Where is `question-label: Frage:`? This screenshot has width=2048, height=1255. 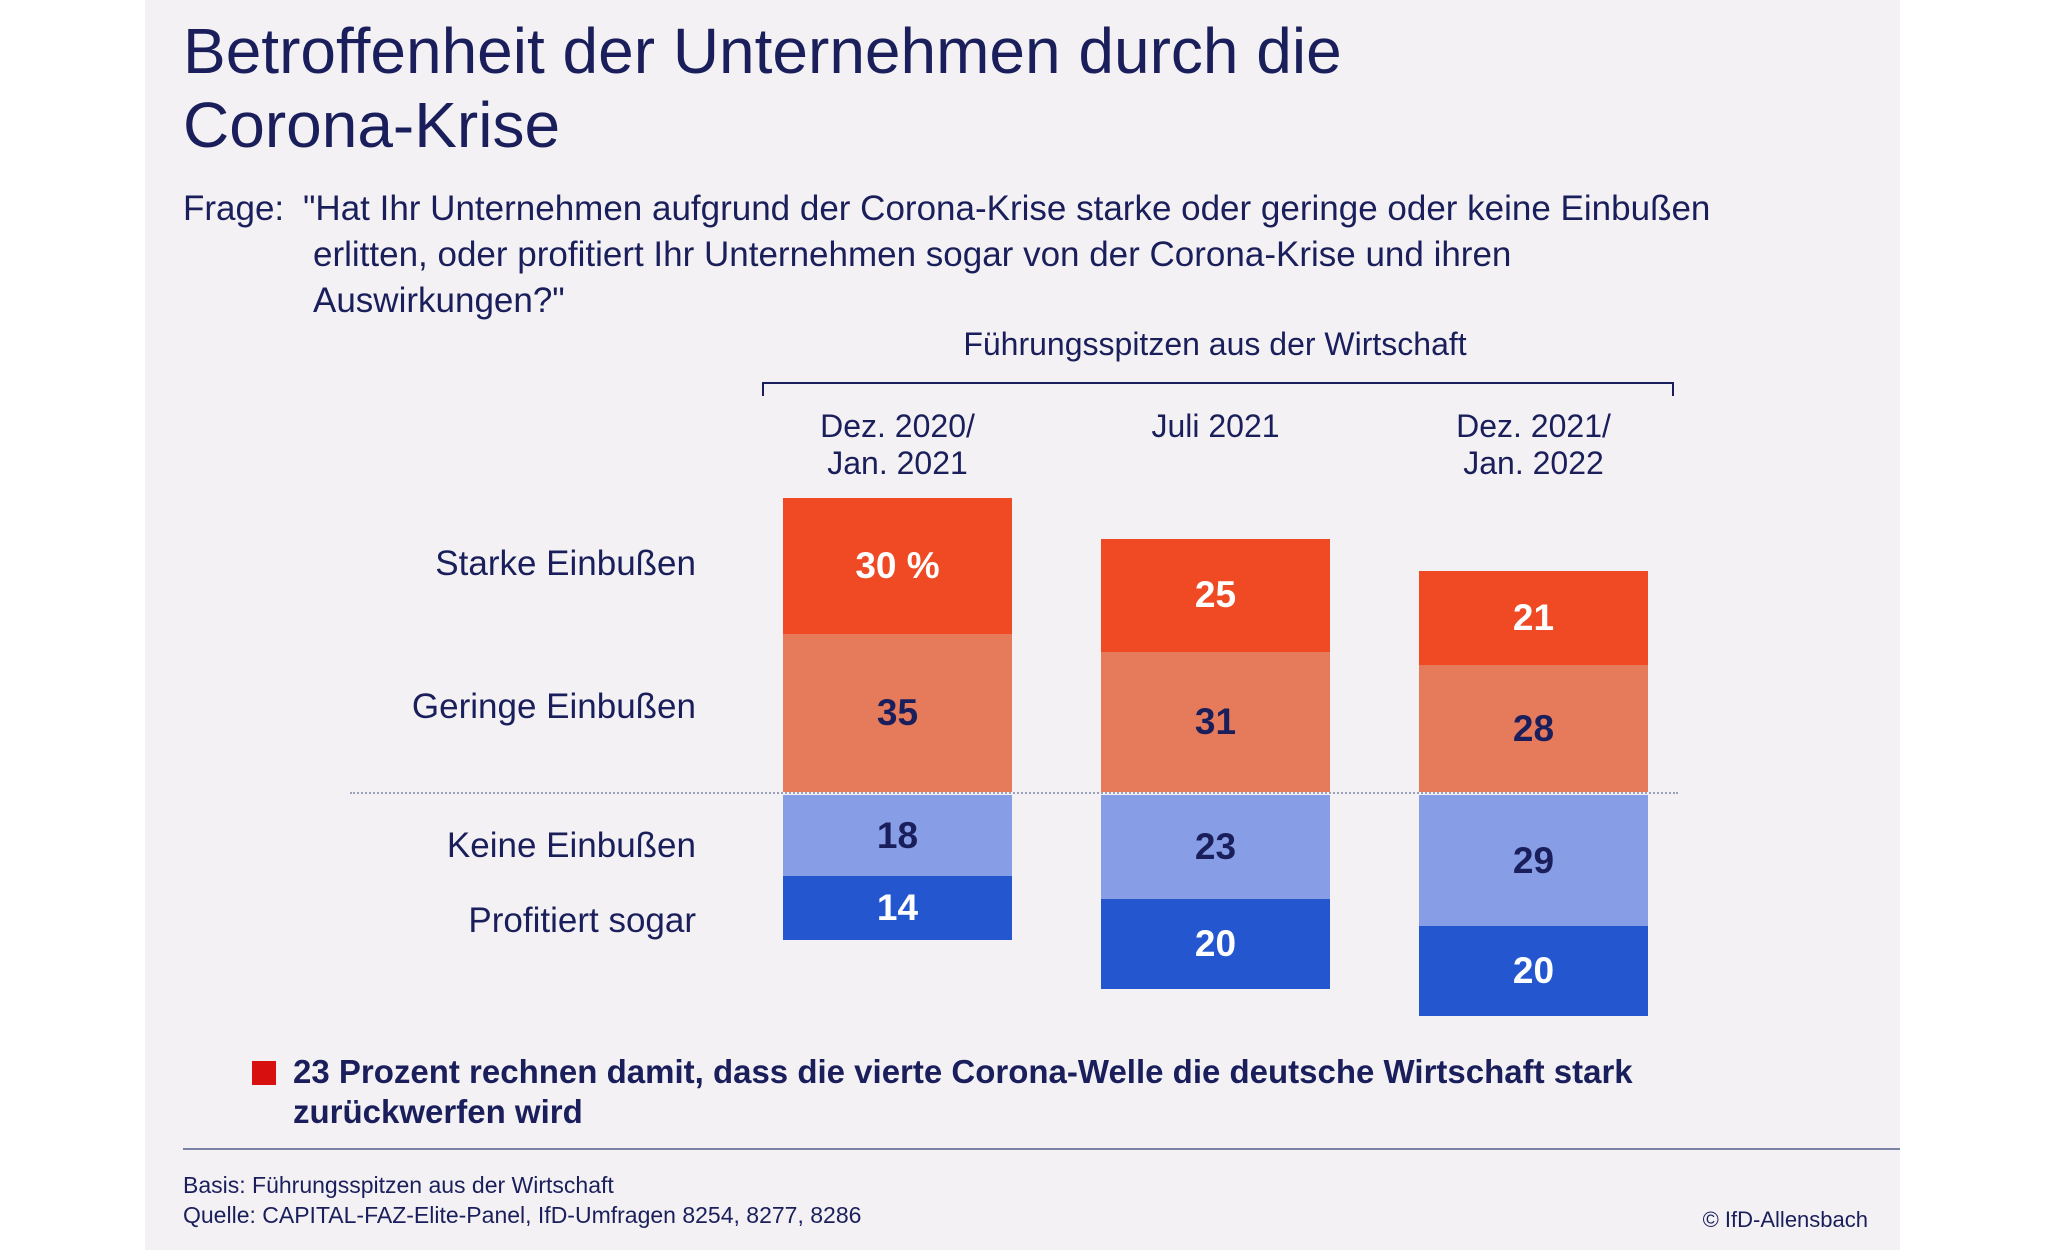
question-label: Frage: is located at coordinates (234, 208).